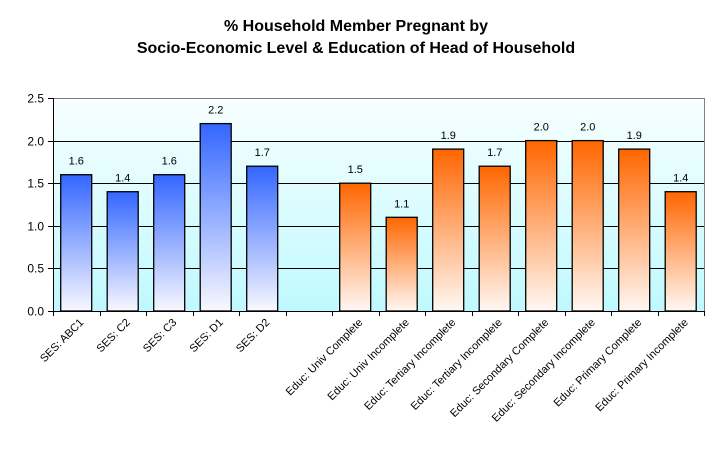 This screenshot has height=462, width=712. I want to click on x-tick-label: Educ: Primary Complete, so click(598, 363).